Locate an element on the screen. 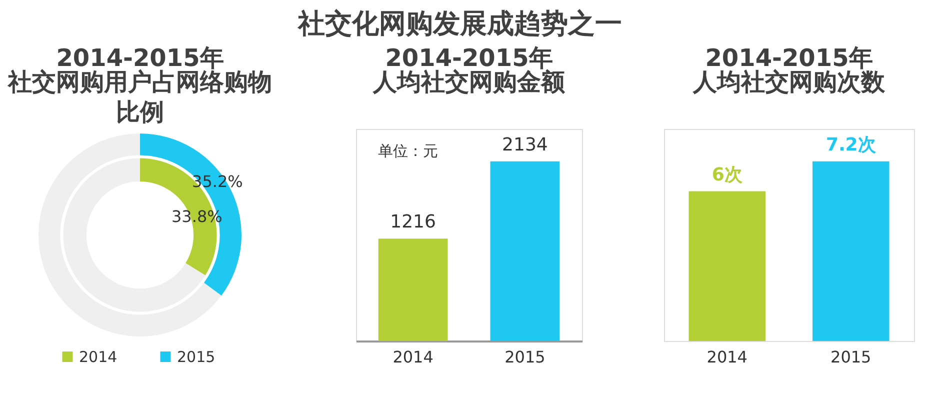 Image resolution: width=952 pixels, height=400 pixels. text: 社交化网购发展成趋势之一 is located at coordinates (459, 24).